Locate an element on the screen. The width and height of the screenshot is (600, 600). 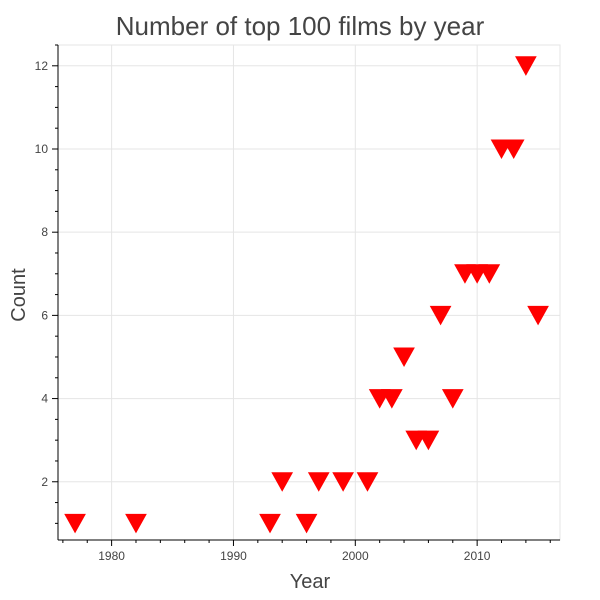
y-tick-label: 8 is located at coordinates (44, 232).